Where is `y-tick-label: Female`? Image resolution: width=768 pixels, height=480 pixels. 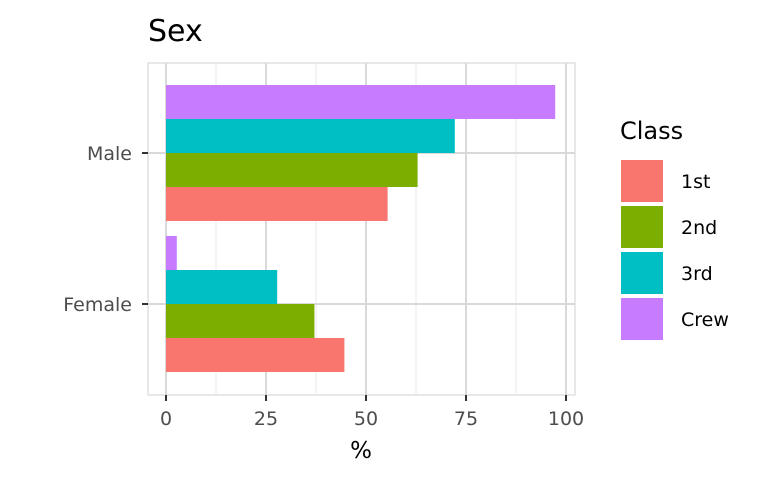
y-tick-label: Female is located at coordinates (97, 305).